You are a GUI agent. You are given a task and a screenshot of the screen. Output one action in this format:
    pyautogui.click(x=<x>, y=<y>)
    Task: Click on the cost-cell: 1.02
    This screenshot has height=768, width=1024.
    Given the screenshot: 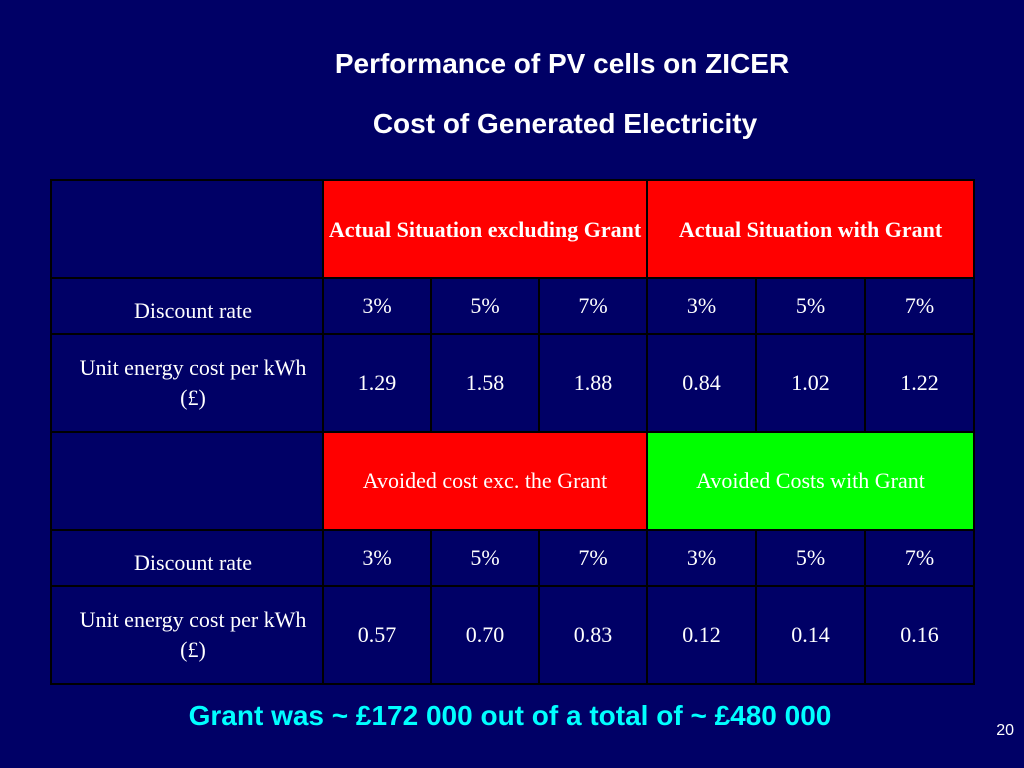 What is the action you would take?
    pyautogui.click(x=811, y=383)
    